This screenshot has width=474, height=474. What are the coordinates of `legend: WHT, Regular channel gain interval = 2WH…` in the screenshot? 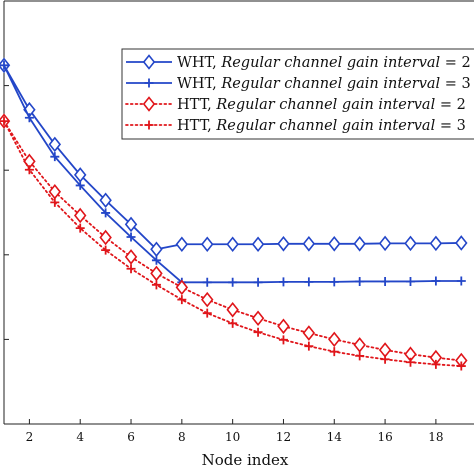 It's located at (297, 94).